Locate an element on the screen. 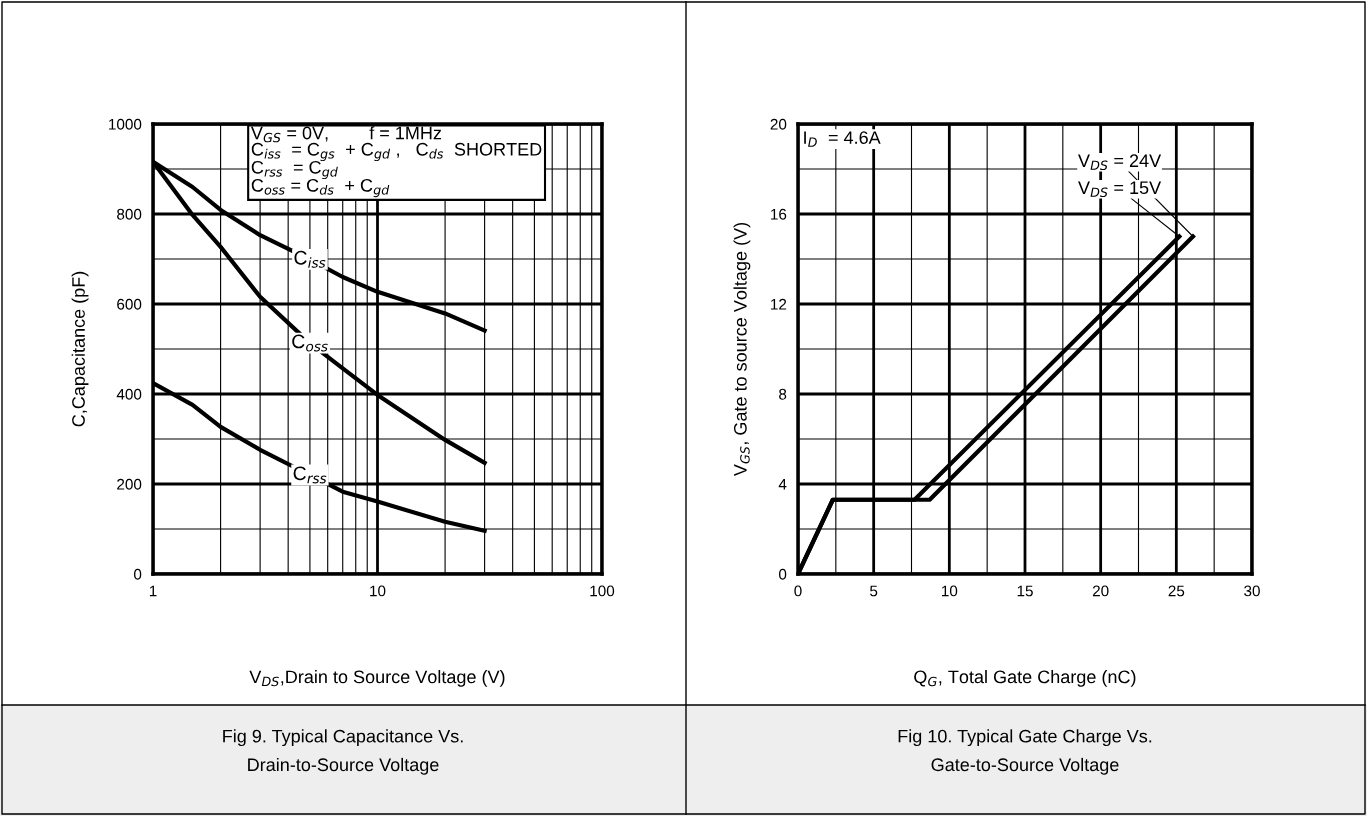 Image resolution: width=1367 pixels, height=816 pixels. x-tick-label: 25 is located at coordinates (1176, 591).